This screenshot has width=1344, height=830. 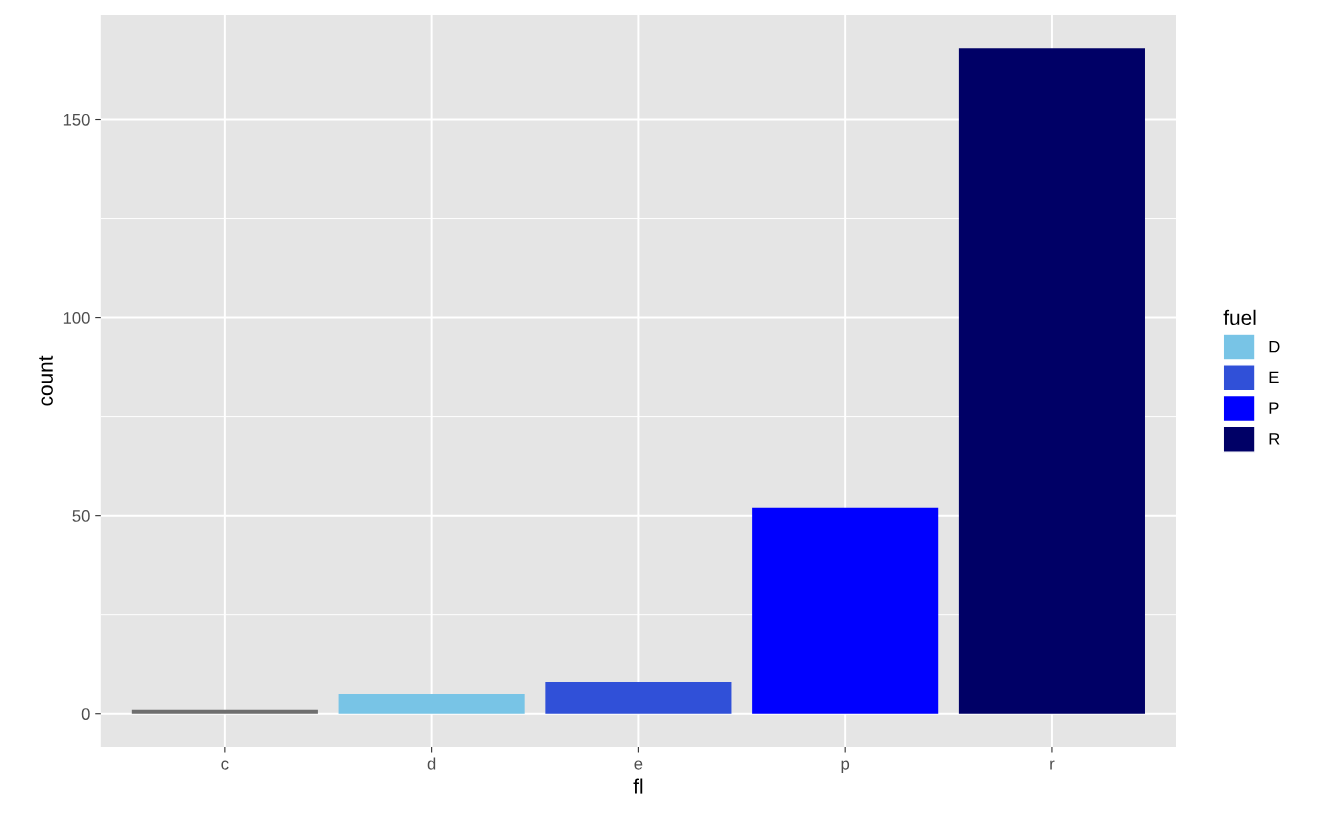 I want to click on y-axis-title: count, so click(x=46, y=380).